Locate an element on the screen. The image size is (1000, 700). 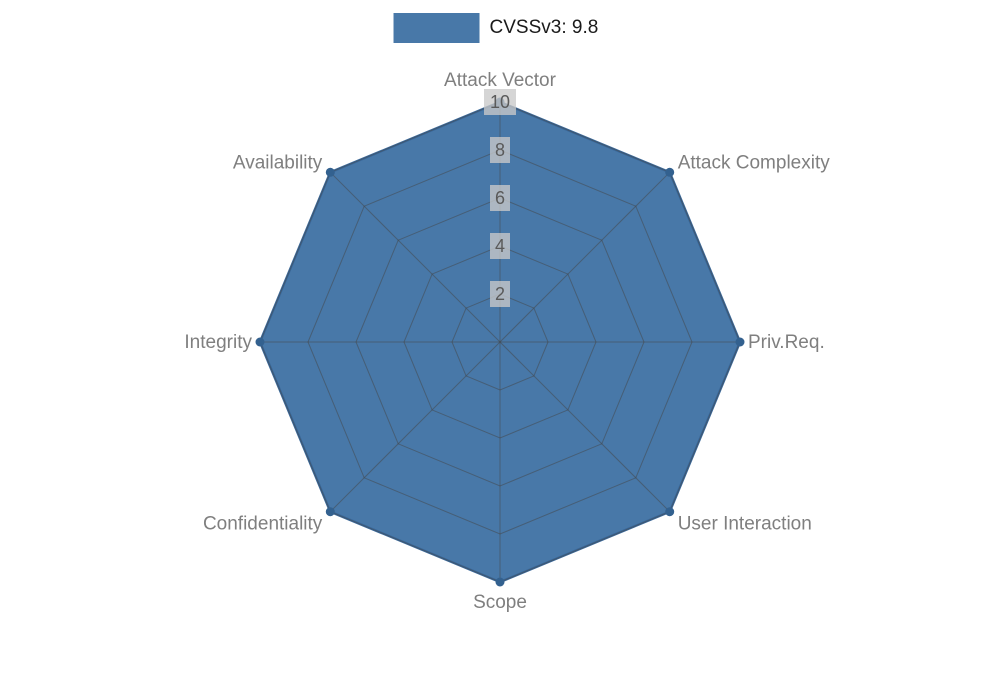
tick-label-10: 10 is located at coordinates (500, 102).